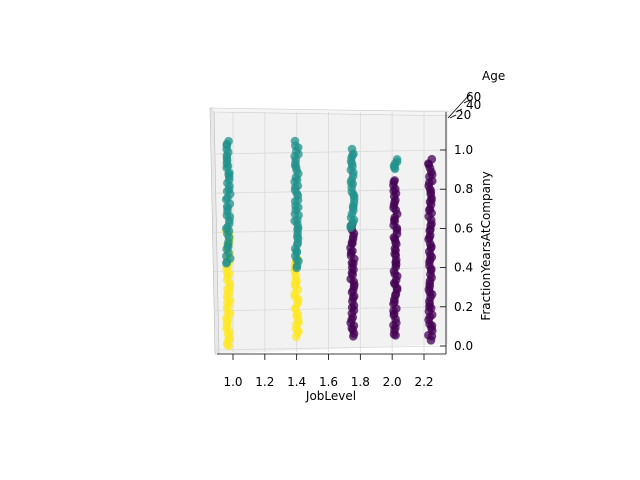  Describe the element at coordinates (392, 382) in the screenshot. I see `x-tick-label: 2.0` at that location.